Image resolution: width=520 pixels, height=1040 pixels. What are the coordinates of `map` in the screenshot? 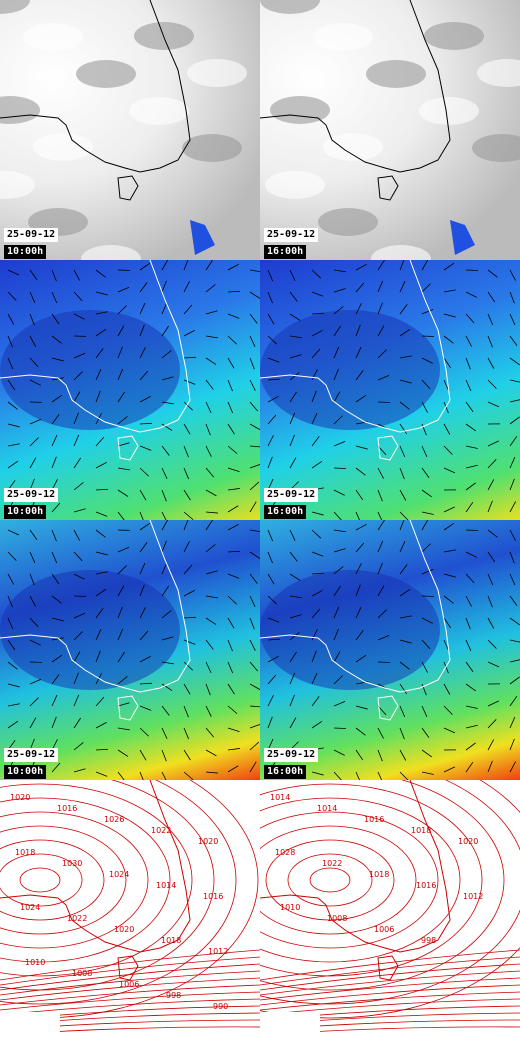 It's located at (390, 390).